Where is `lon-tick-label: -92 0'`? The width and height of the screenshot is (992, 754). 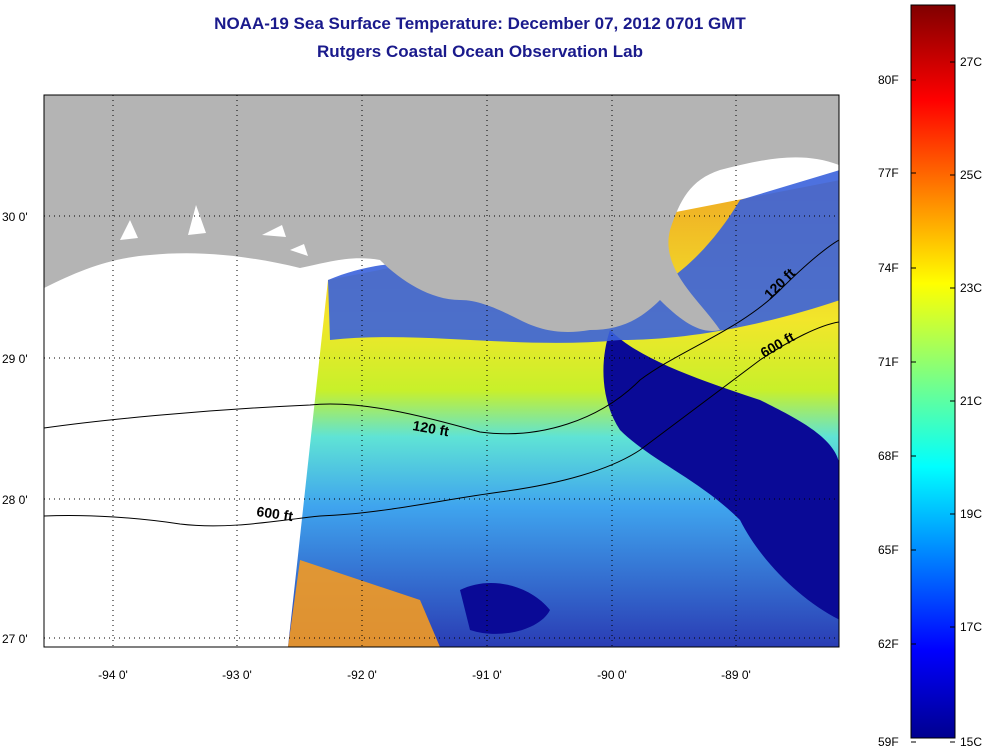
lon-tick-label: -92 0' is located at coordinates (362, 675).